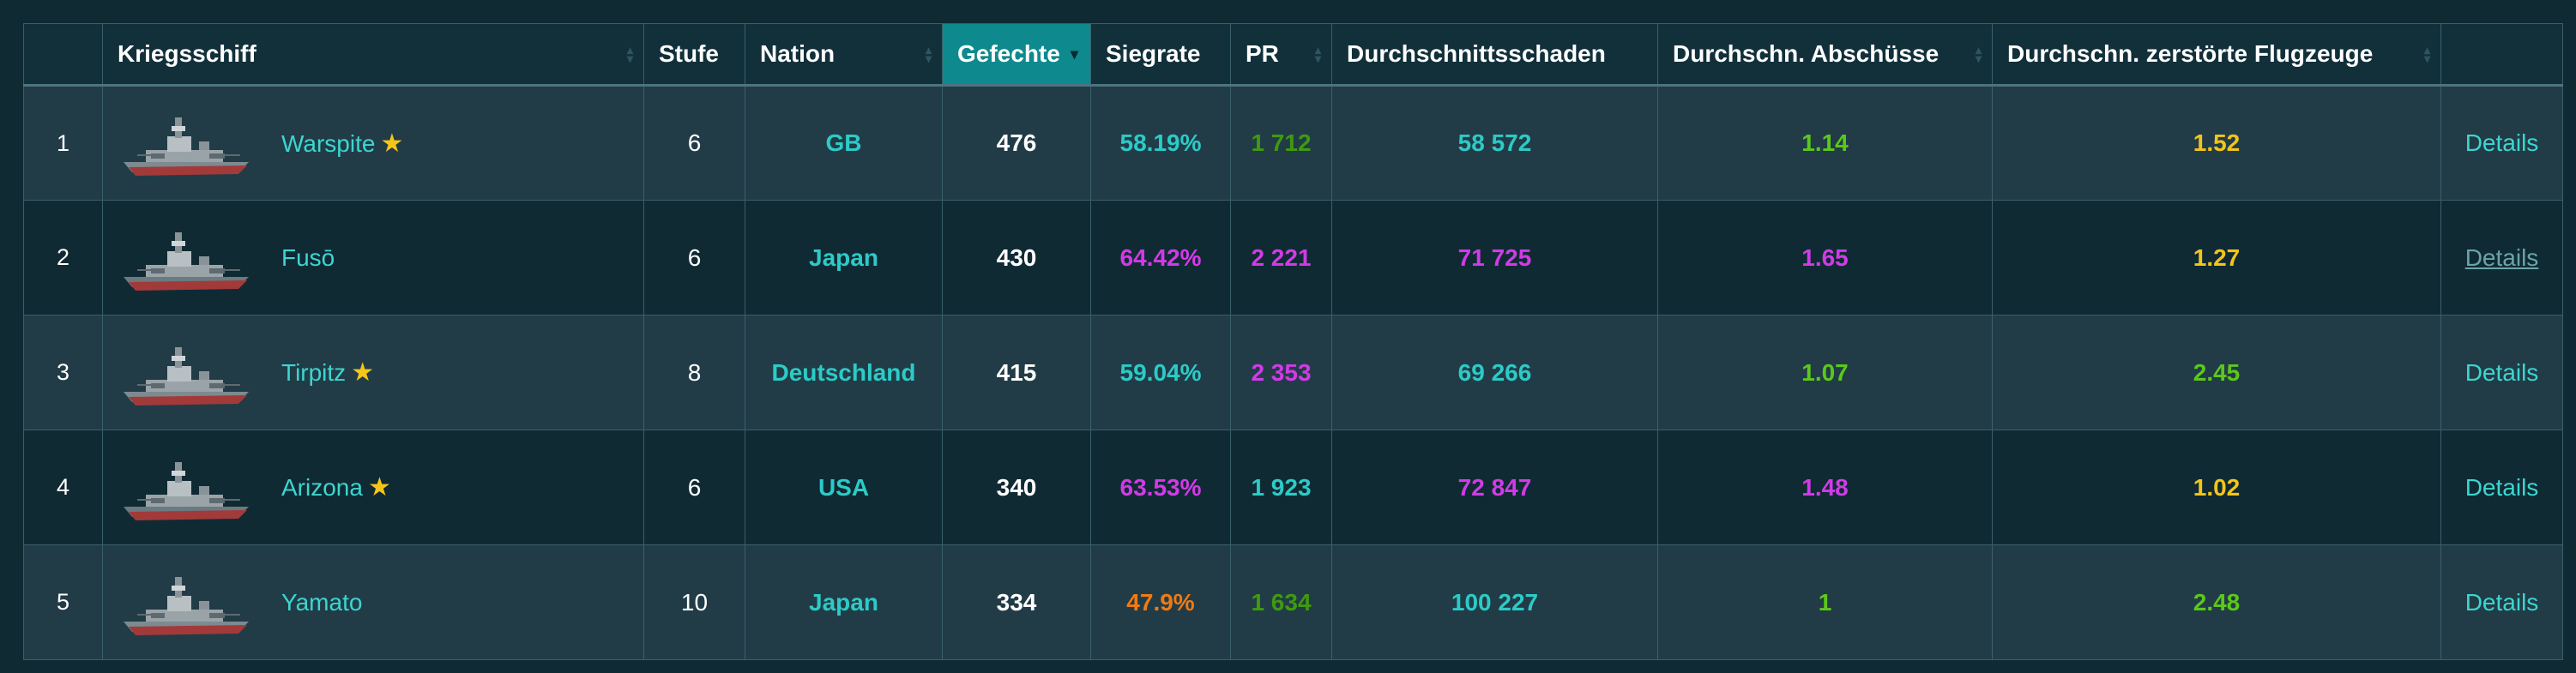 This screenshot has width=2576, height=673. What do you see at coordinates (1016, 258) in the screenshot?
I see `battles-cell: 430` at bounding box center [1016, 258].